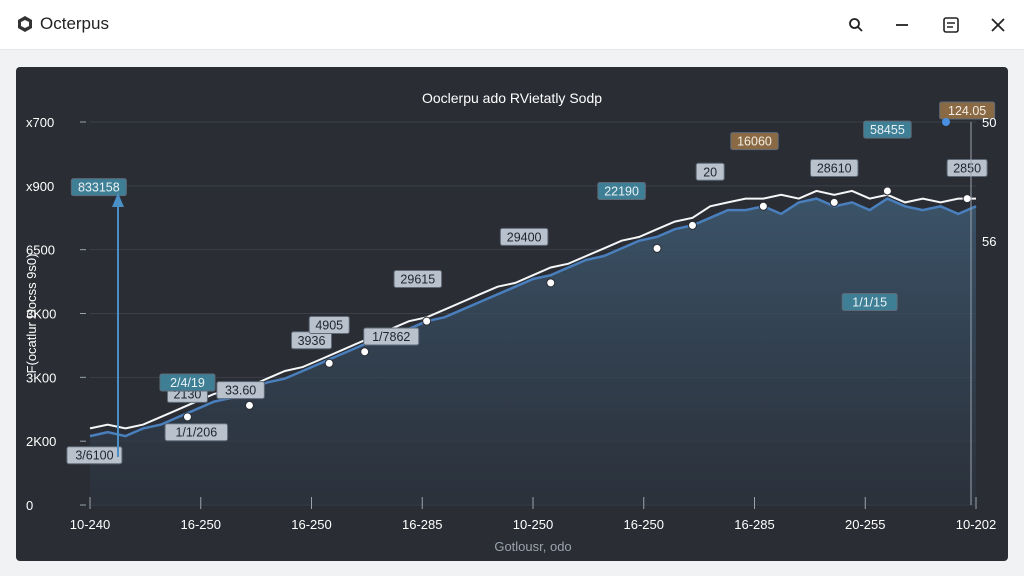 Image resolution: width=1024 pixels, height=576 pixels. I want to click on minimize-icon, so click(902, 25).